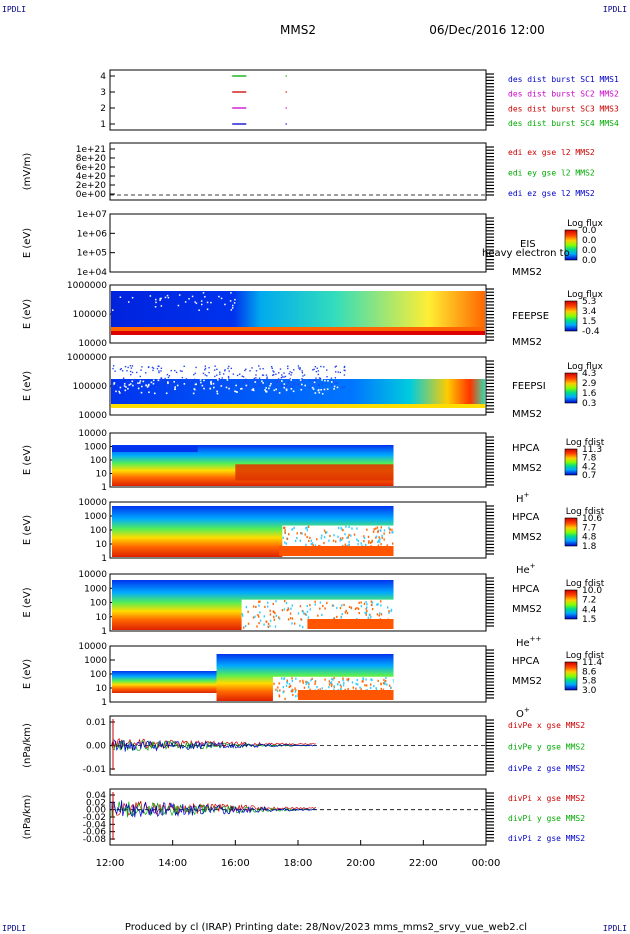  I want to click on series-line, so click(214, 743).